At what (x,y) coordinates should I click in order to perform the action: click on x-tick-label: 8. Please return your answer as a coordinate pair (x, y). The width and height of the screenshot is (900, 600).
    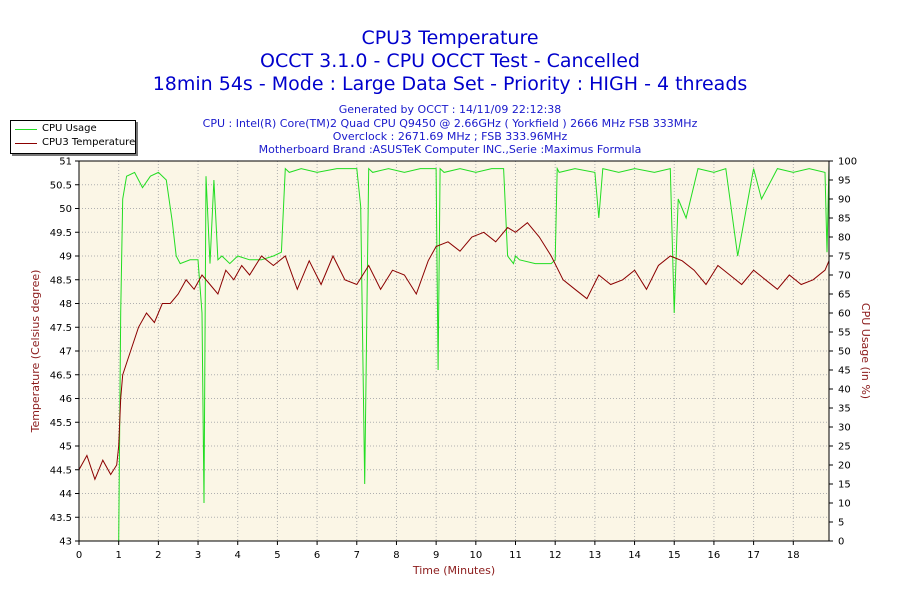
    Looking at the image, I should click on (396, 555).